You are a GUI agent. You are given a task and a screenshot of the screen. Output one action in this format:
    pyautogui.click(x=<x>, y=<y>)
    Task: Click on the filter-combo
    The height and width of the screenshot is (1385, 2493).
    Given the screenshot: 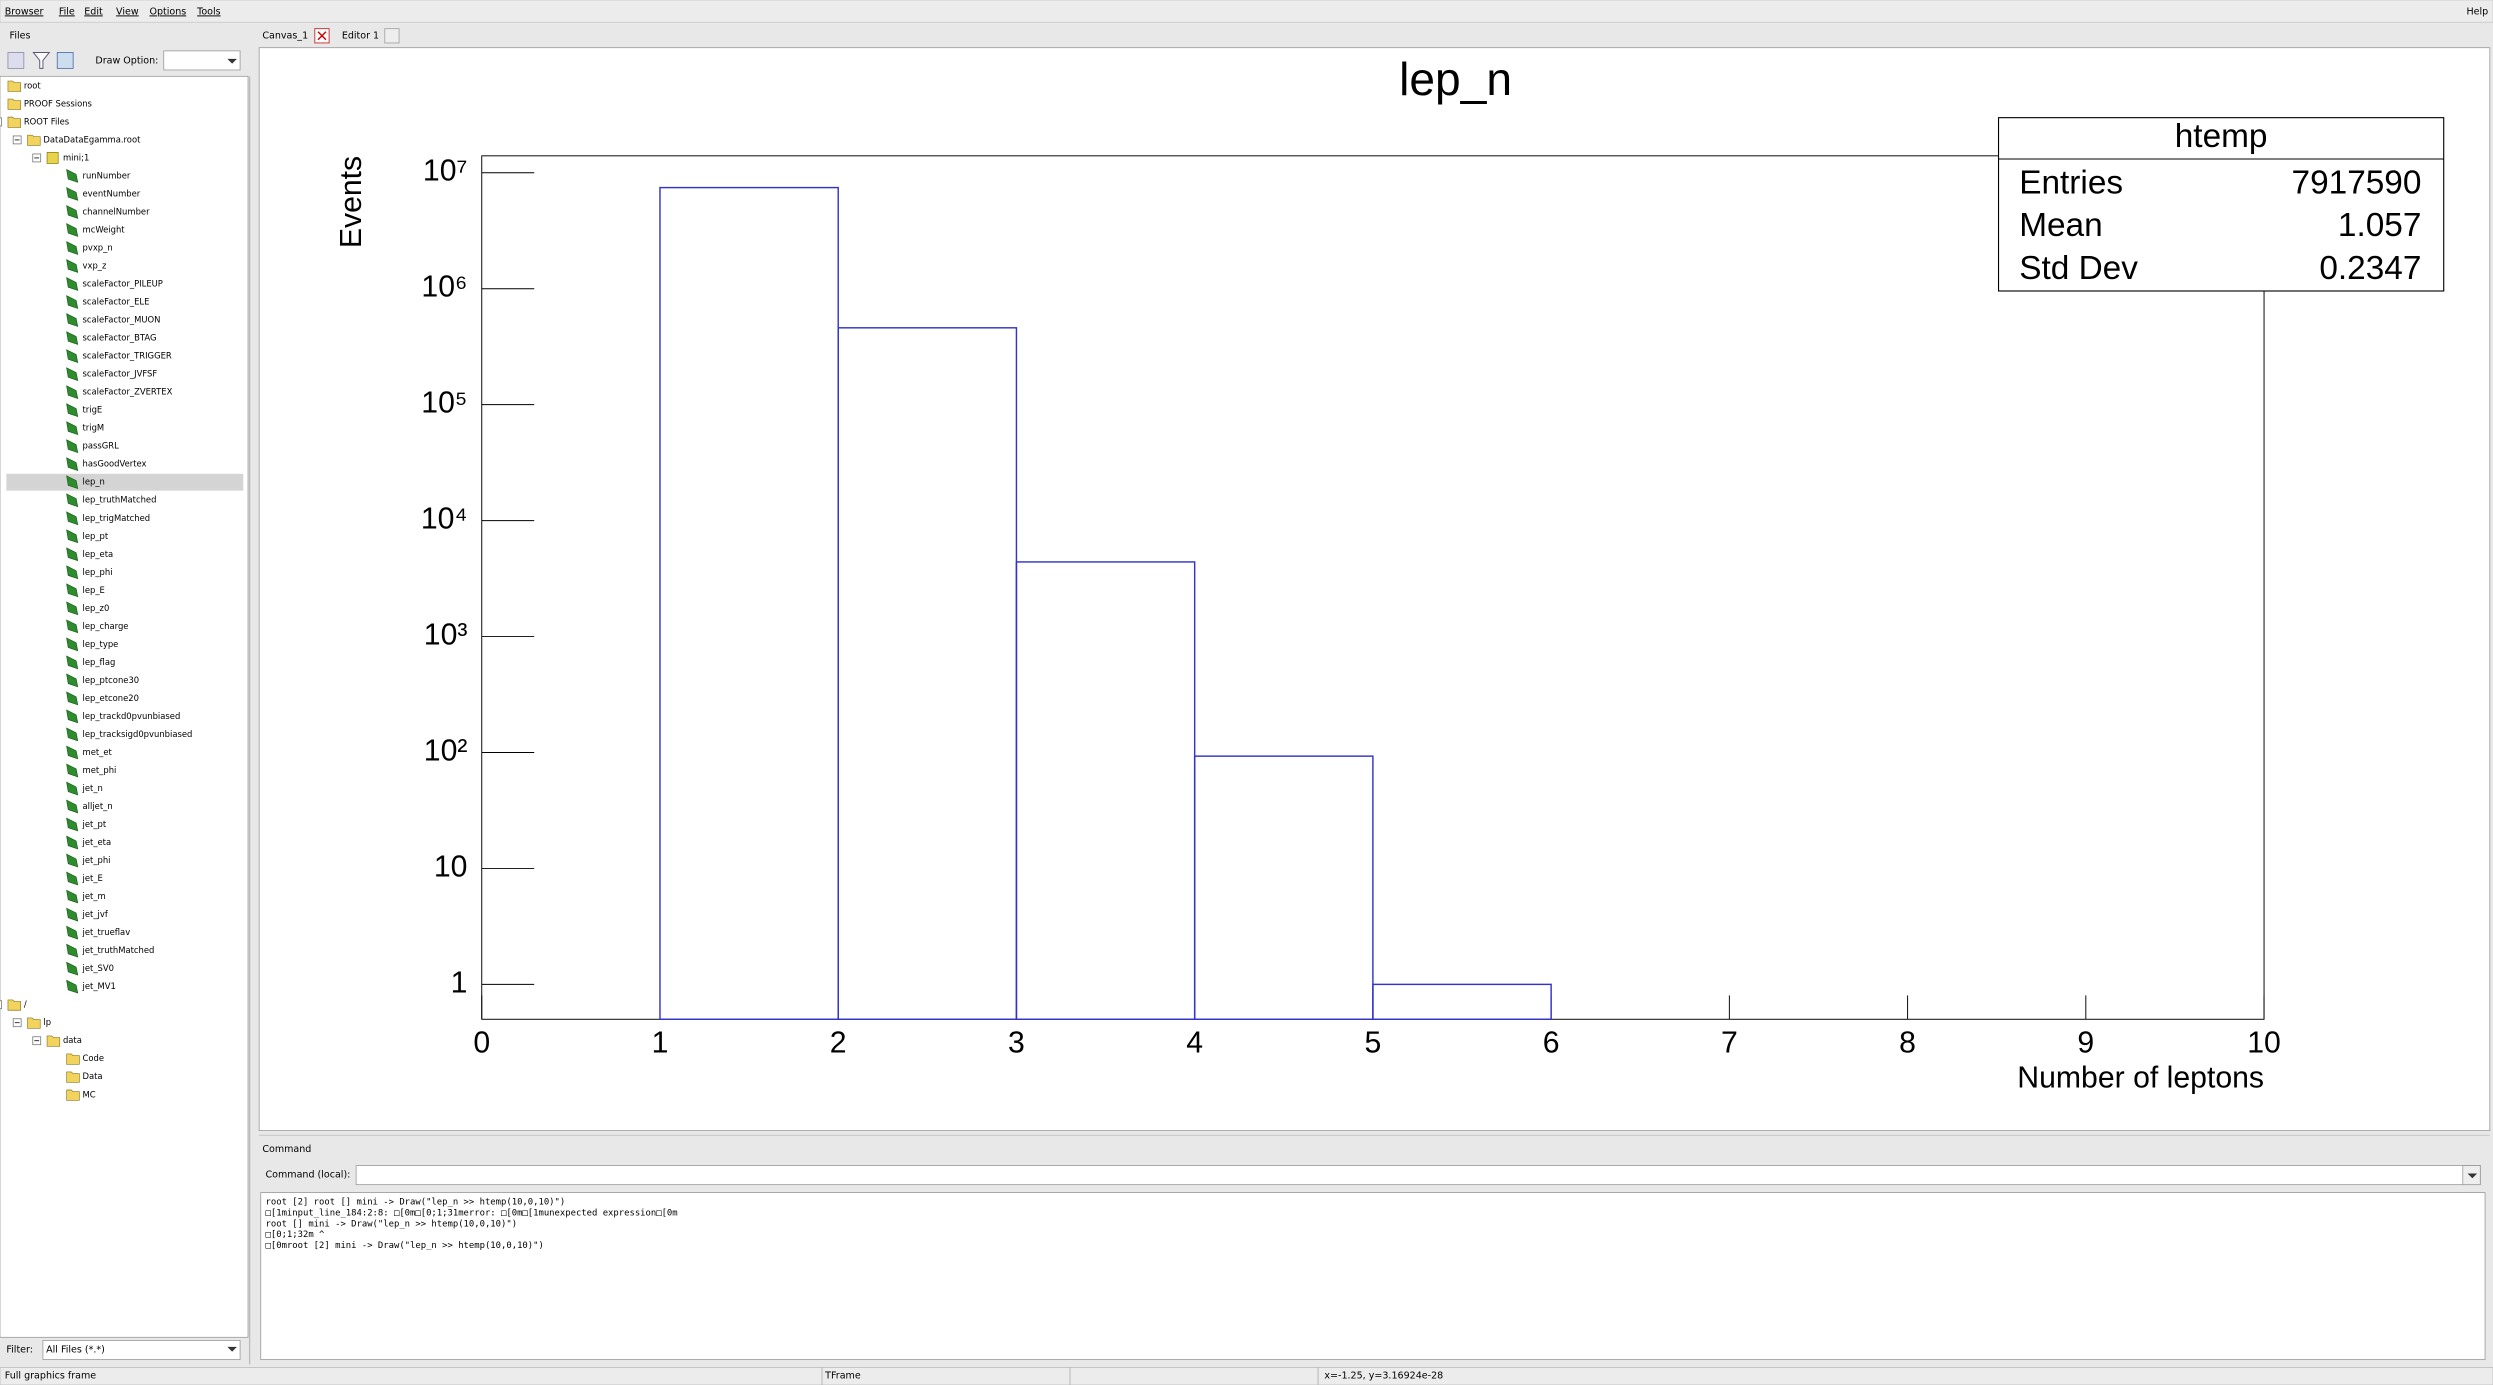 What is the action you would take?
    pyautogui.click(x=141, y=1350)
    